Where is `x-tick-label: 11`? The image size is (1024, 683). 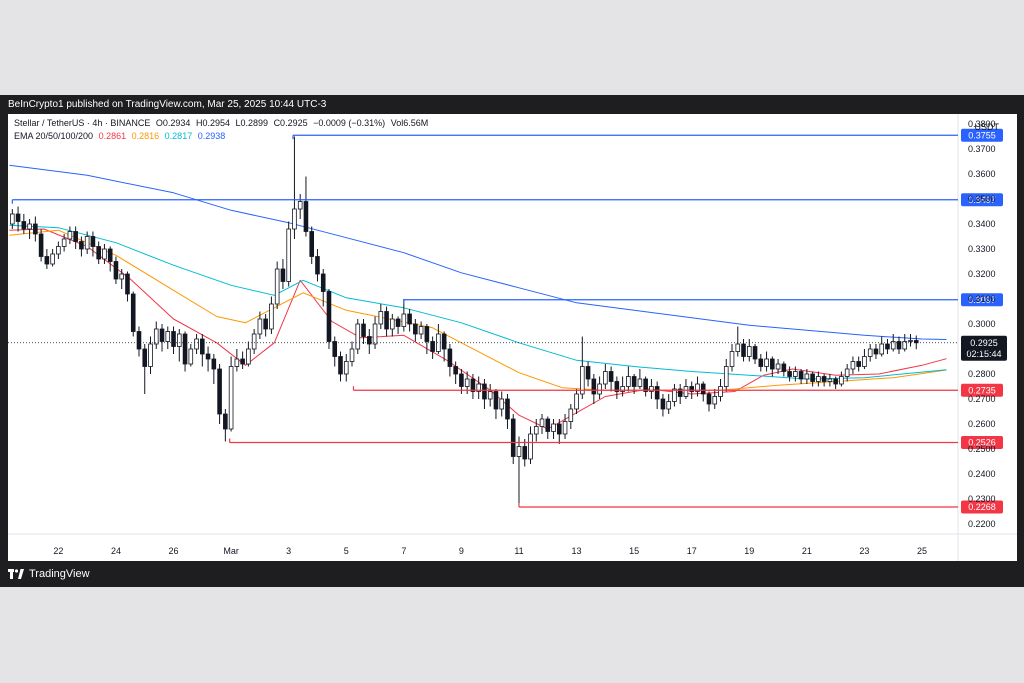 x-tick-label: 11 is located at coordinates (518, 551).